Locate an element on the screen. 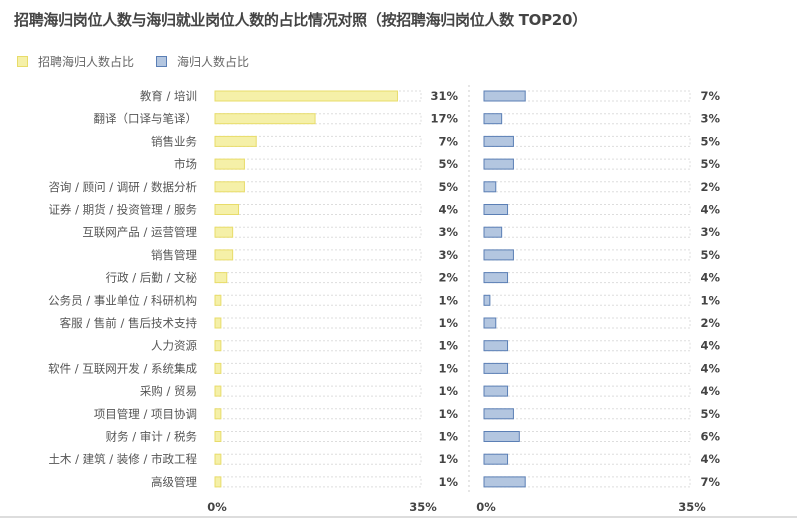 This screenshot has height=518, width=797. category-label: 行政 / 后勤 / 文秘 is located at coordinates (152, 278).